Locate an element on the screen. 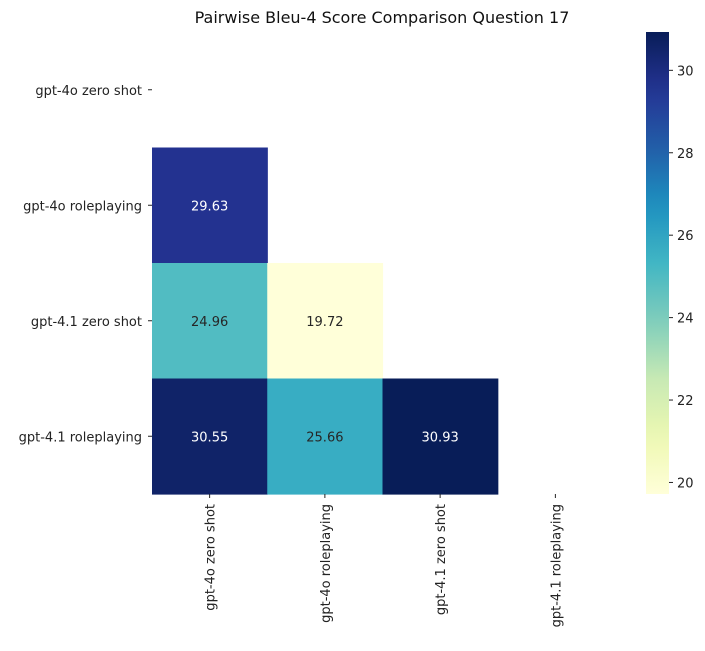 This screenshot has width=705, height=651. x-tick-label: gpt-4o zero shot is located at coordinates (211, 557).